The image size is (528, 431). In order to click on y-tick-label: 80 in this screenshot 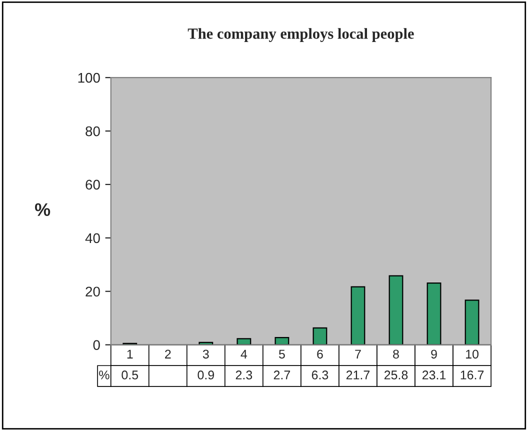, I will do `click(93, 131)`.